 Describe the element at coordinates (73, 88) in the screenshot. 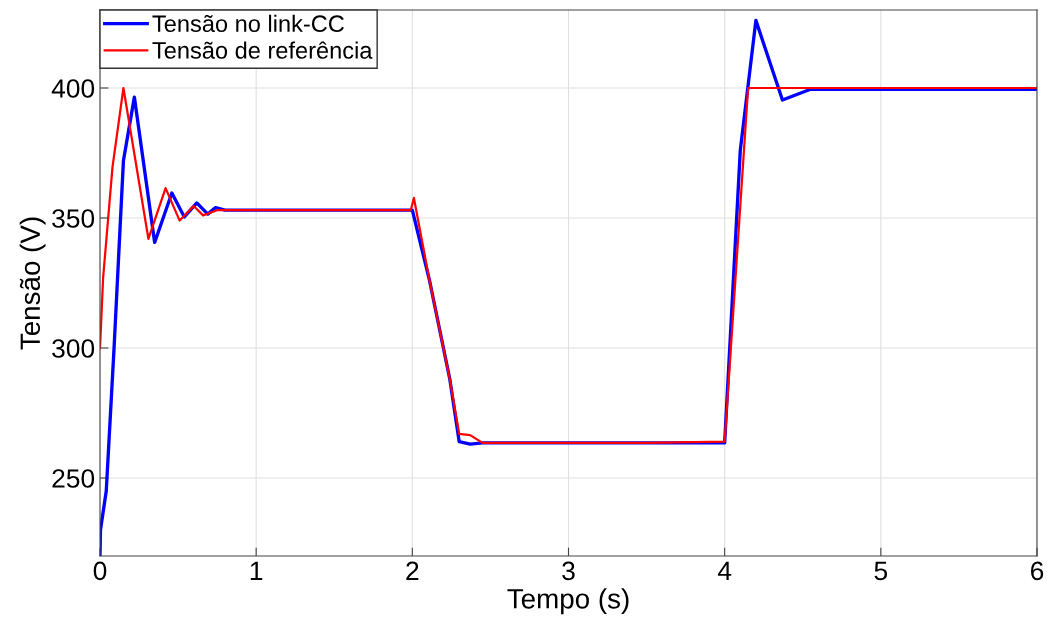

I see `y-tick-label: 400` at that location.